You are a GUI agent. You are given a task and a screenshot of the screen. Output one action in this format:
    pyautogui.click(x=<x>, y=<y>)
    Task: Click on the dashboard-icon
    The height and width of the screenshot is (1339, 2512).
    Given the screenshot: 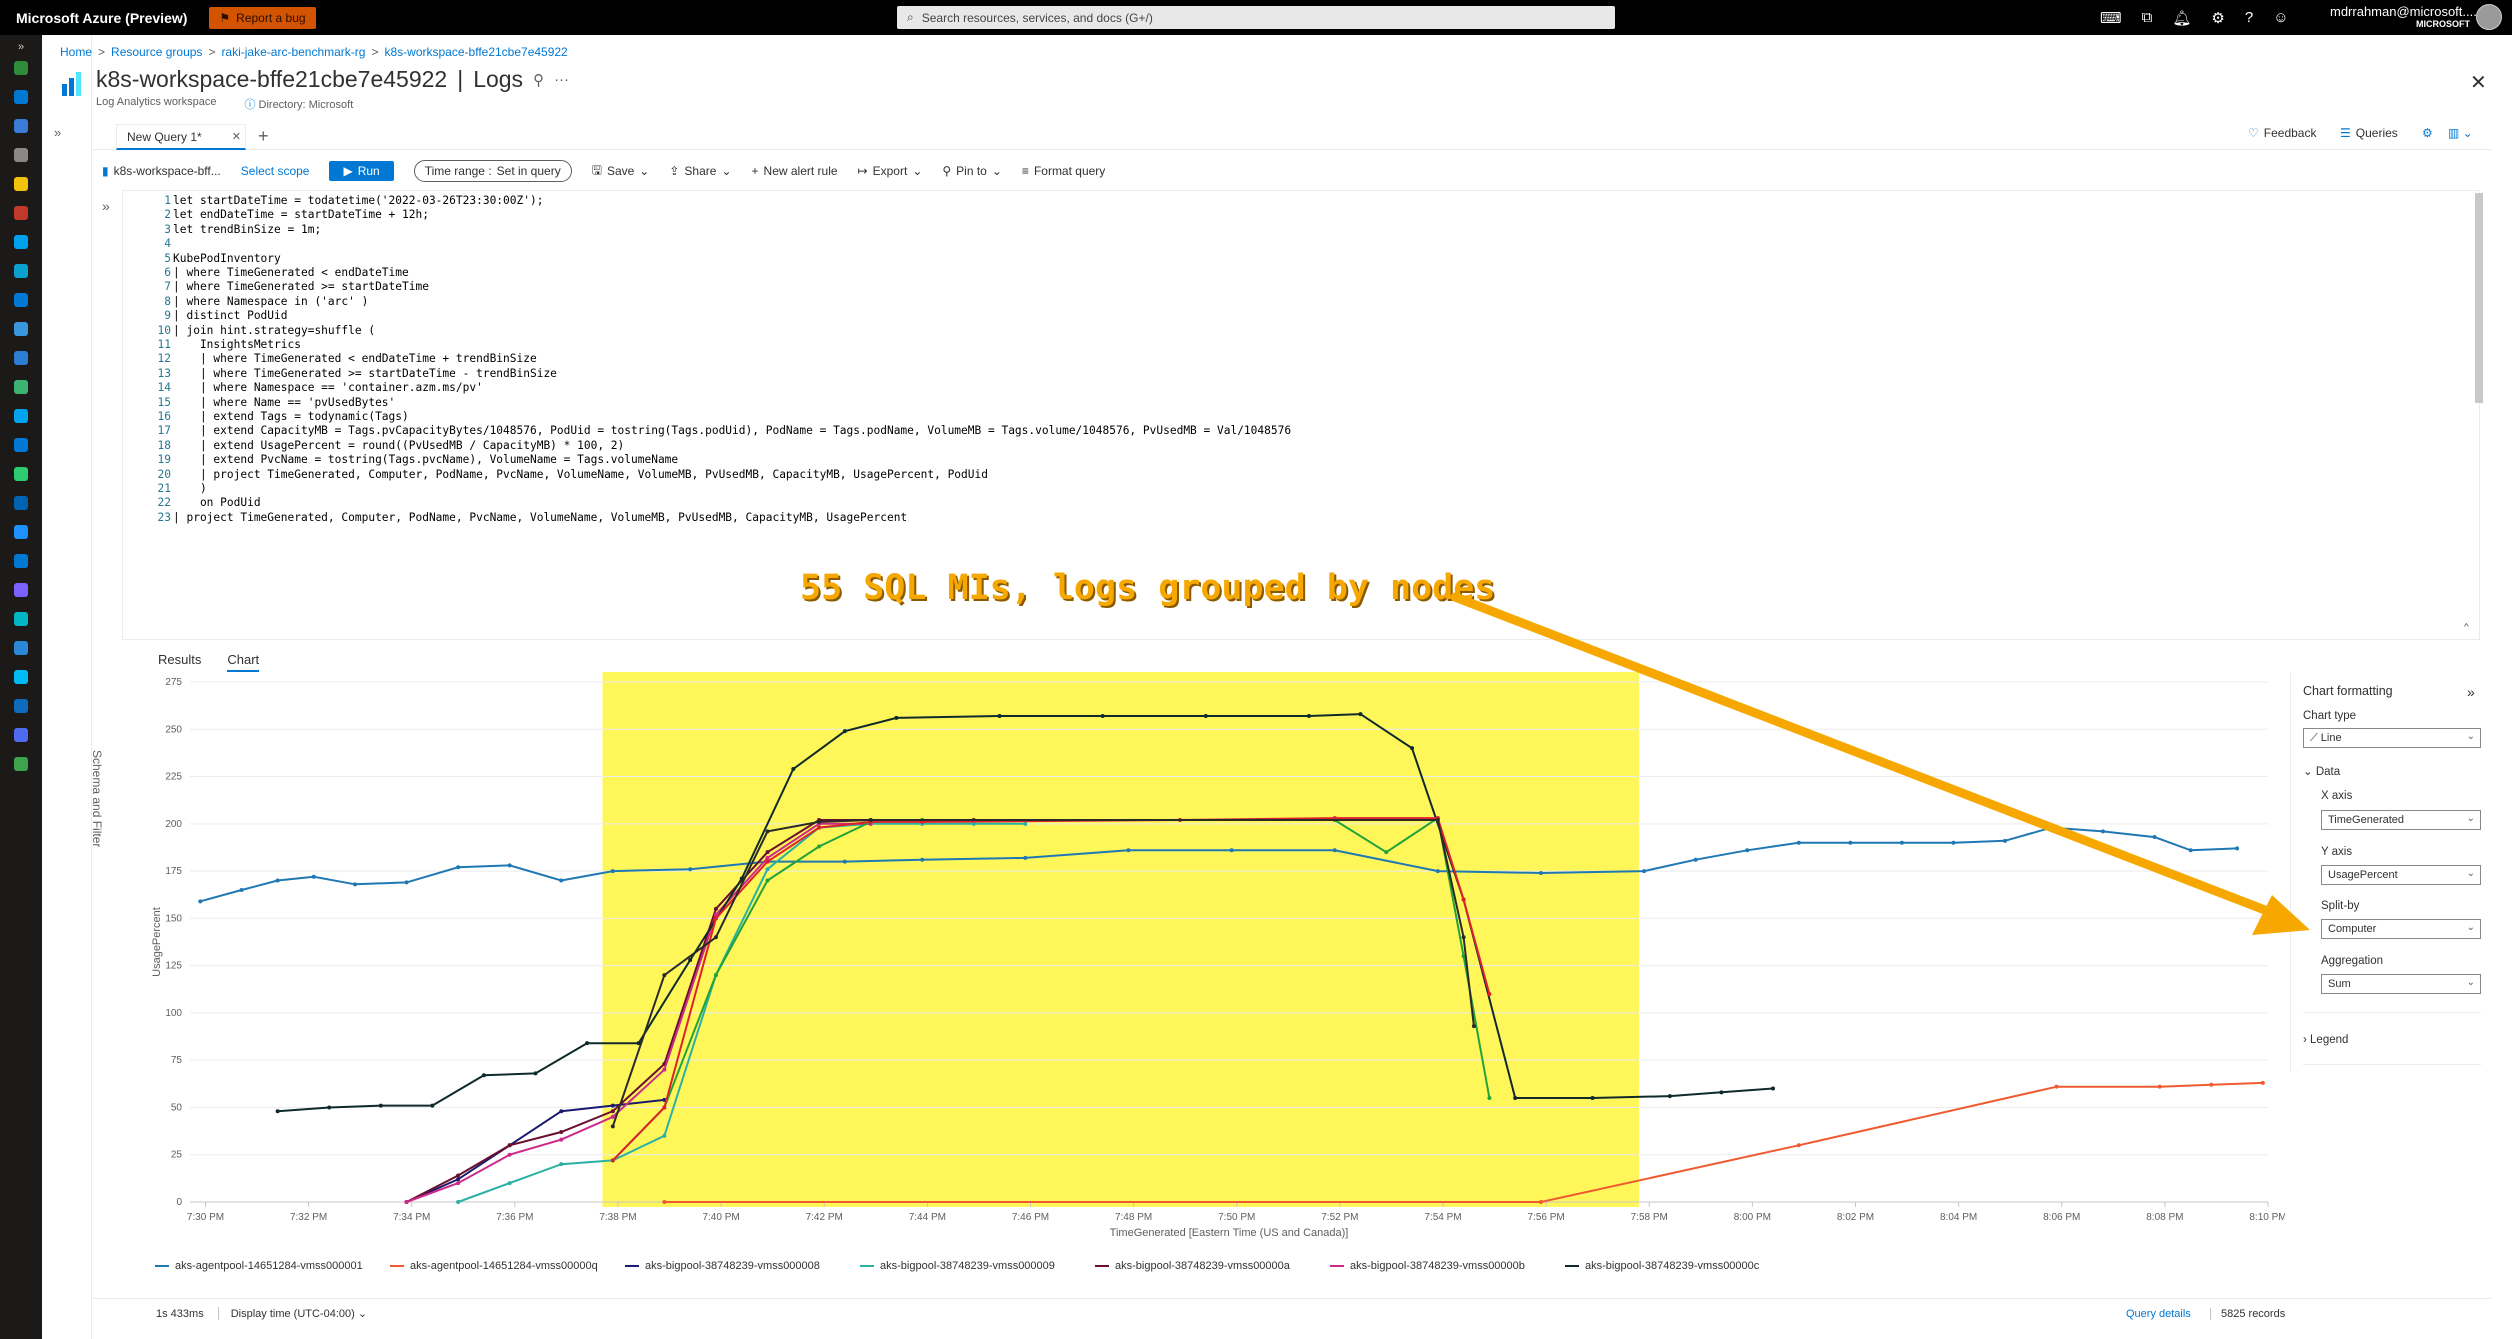 What is the action you would take?
    pyautogui.click(x=21, y=126)
    